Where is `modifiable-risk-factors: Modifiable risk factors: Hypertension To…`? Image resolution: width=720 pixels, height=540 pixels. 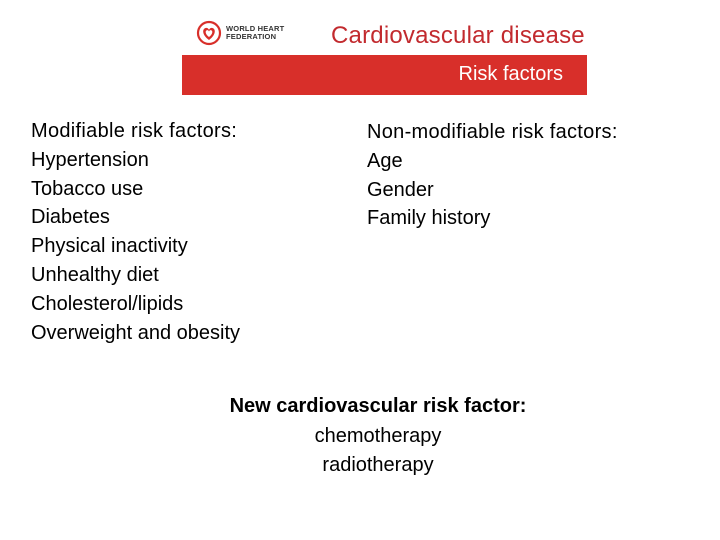
modifiable-risk-factors: Modifiable risk factors: Hypertension To… is located at coordinates (135, 232).